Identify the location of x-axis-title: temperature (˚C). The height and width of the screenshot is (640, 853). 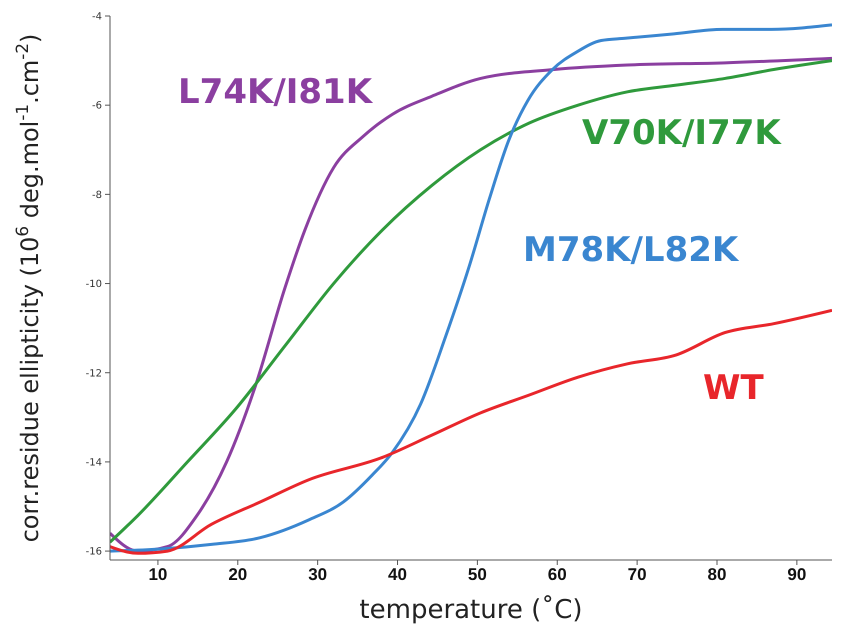
(471, 610).